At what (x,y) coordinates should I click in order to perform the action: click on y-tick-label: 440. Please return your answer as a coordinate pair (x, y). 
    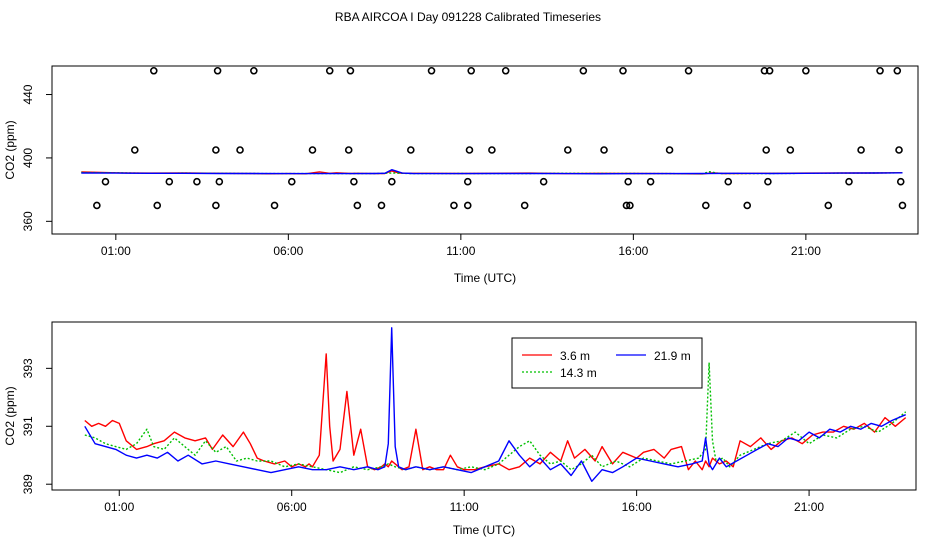
    Looking at the image, I should click on (28, 94).